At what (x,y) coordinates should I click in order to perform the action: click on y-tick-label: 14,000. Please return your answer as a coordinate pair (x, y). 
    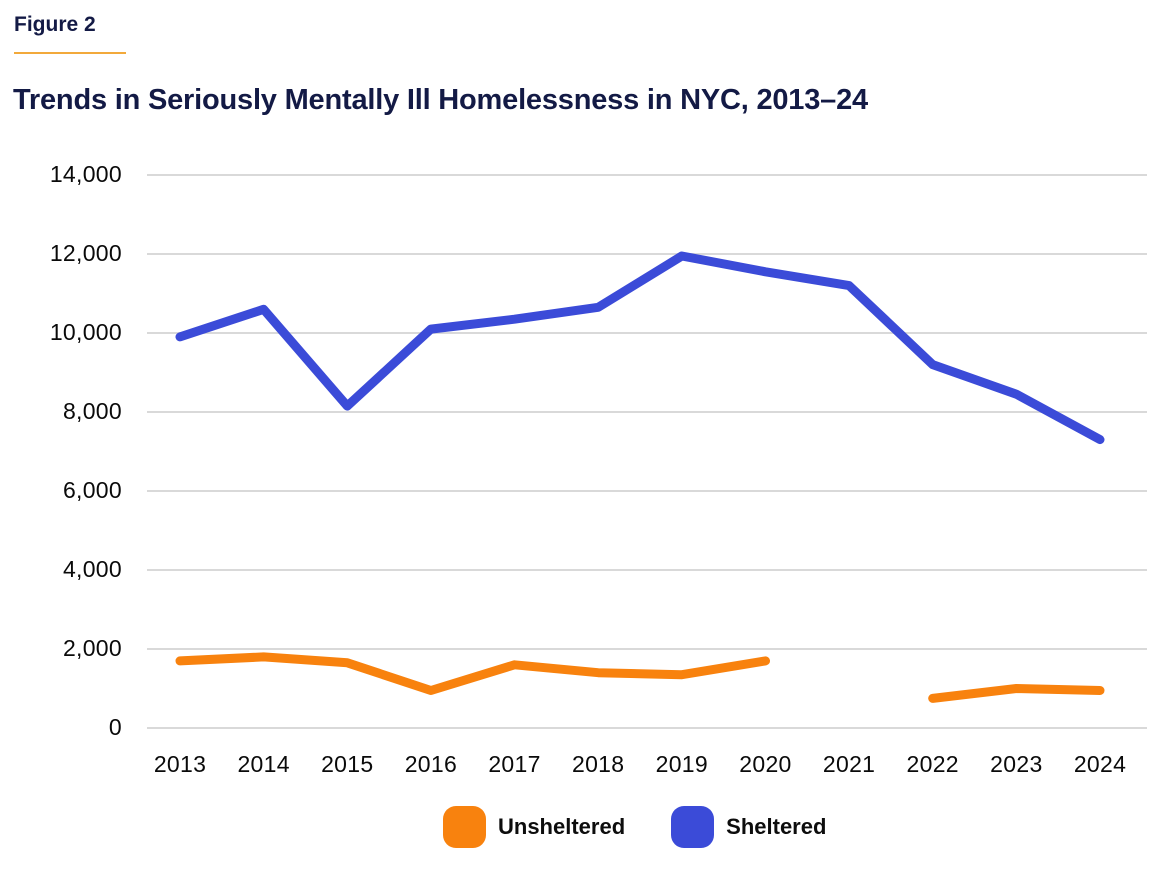
    Looking at the image, I should click on (85, 173).